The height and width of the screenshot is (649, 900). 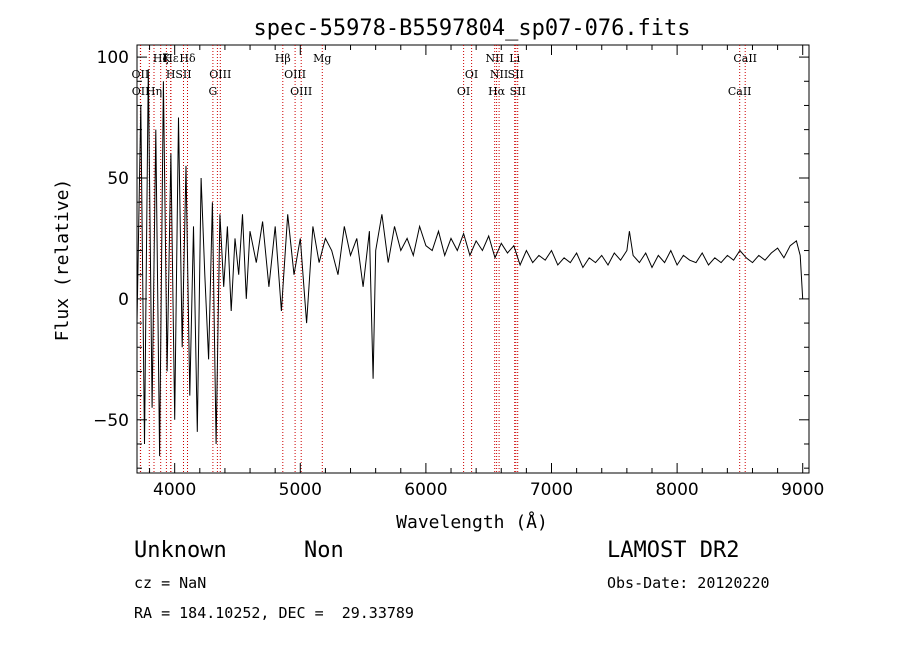 I want to click on line-label-10: G, so click(x=213, y=91).